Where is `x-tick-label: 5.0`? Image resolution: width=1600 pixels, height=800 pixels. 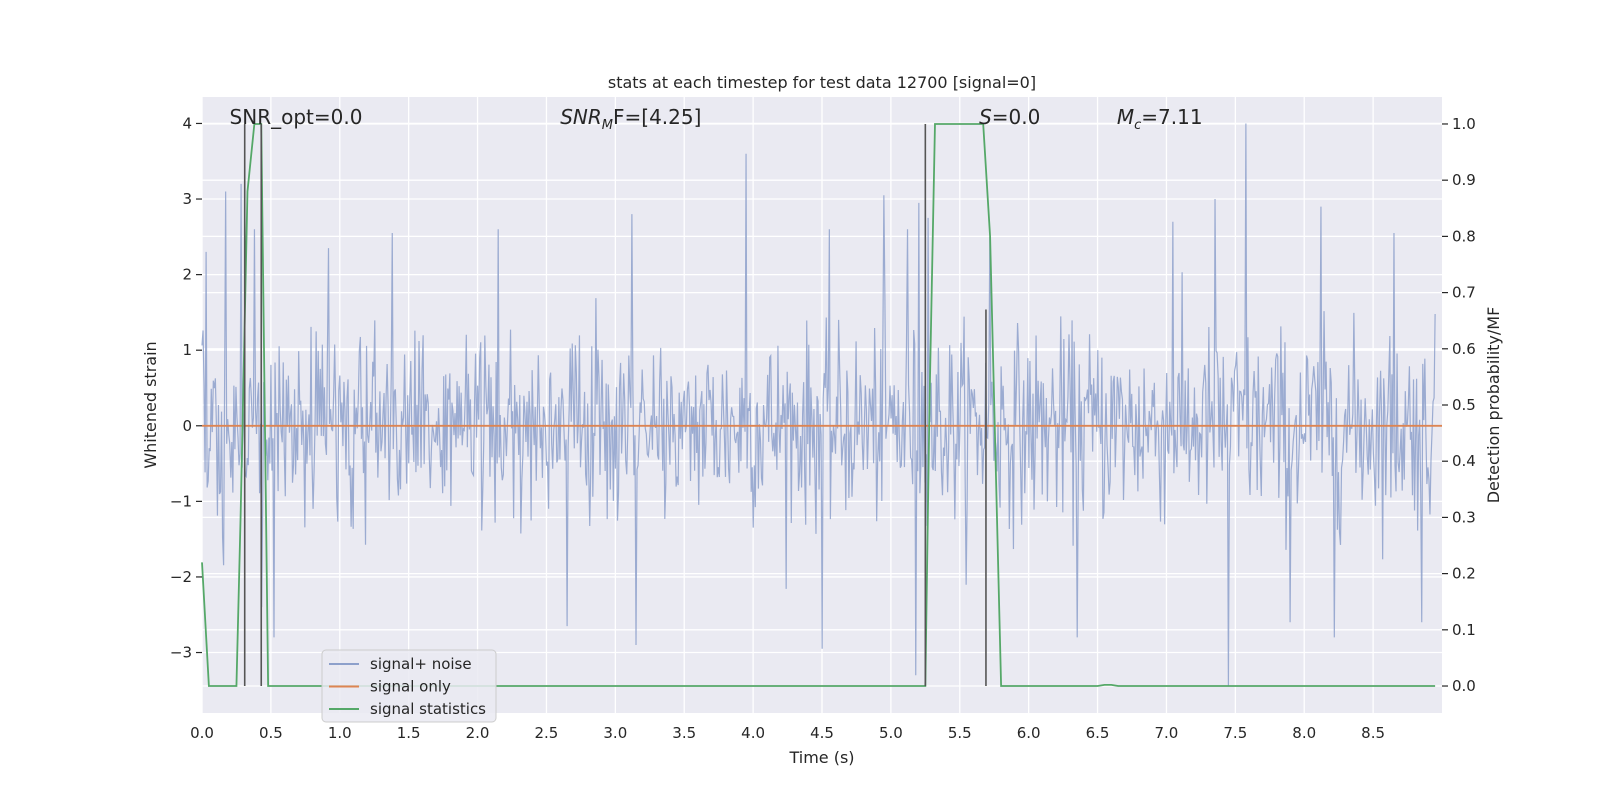 x-tick-label: 5.0 is located at coordinates (891, 733).